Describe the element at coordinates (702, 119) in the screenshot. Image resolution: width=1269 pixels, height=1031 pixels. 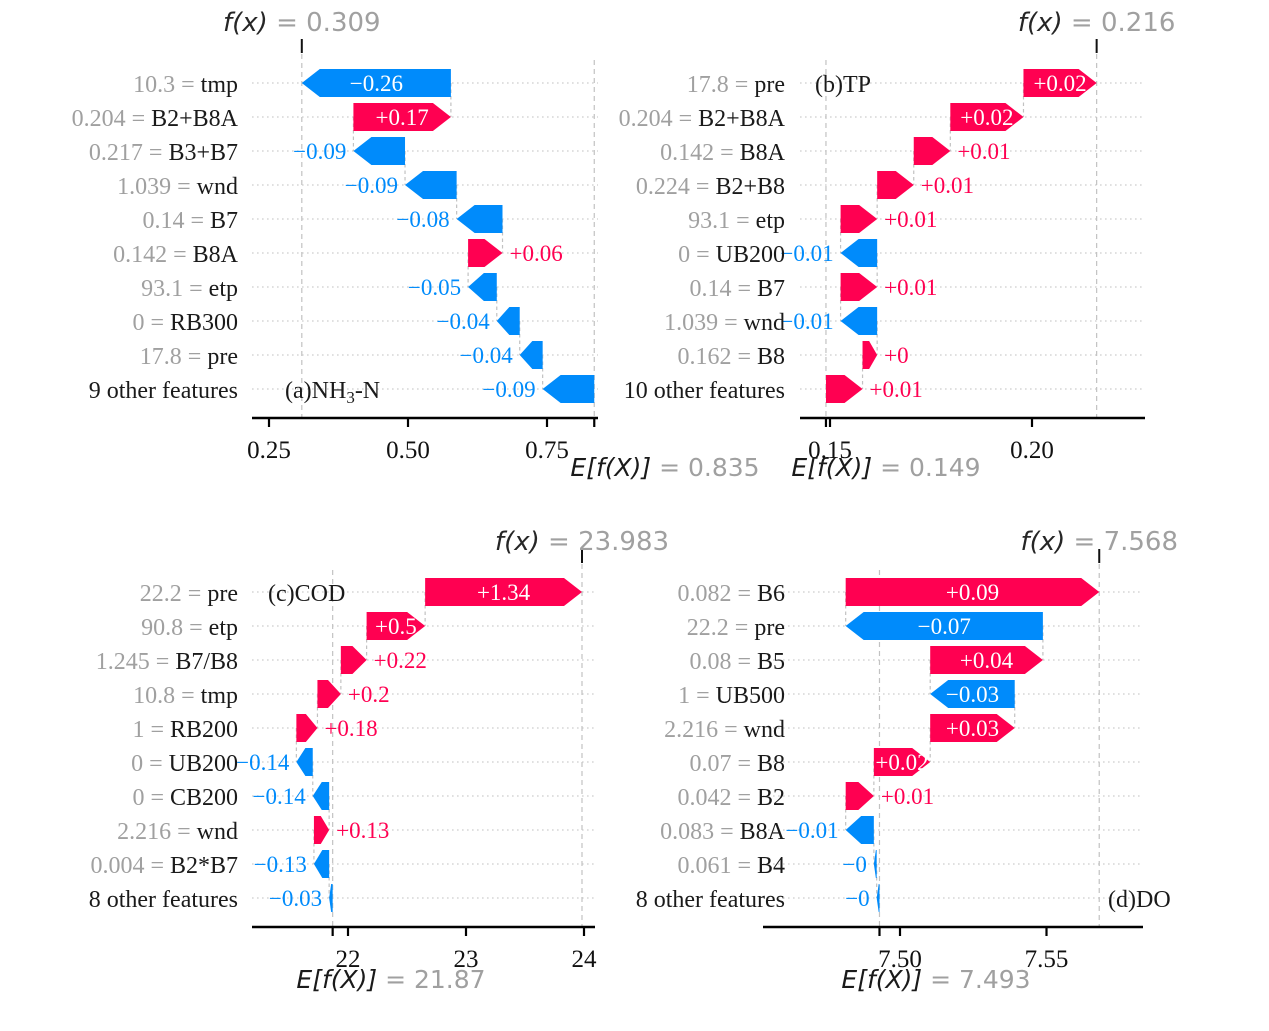
I see `feature-label-b-b2-b8a: 0.204 = B2+B8A` at that location.